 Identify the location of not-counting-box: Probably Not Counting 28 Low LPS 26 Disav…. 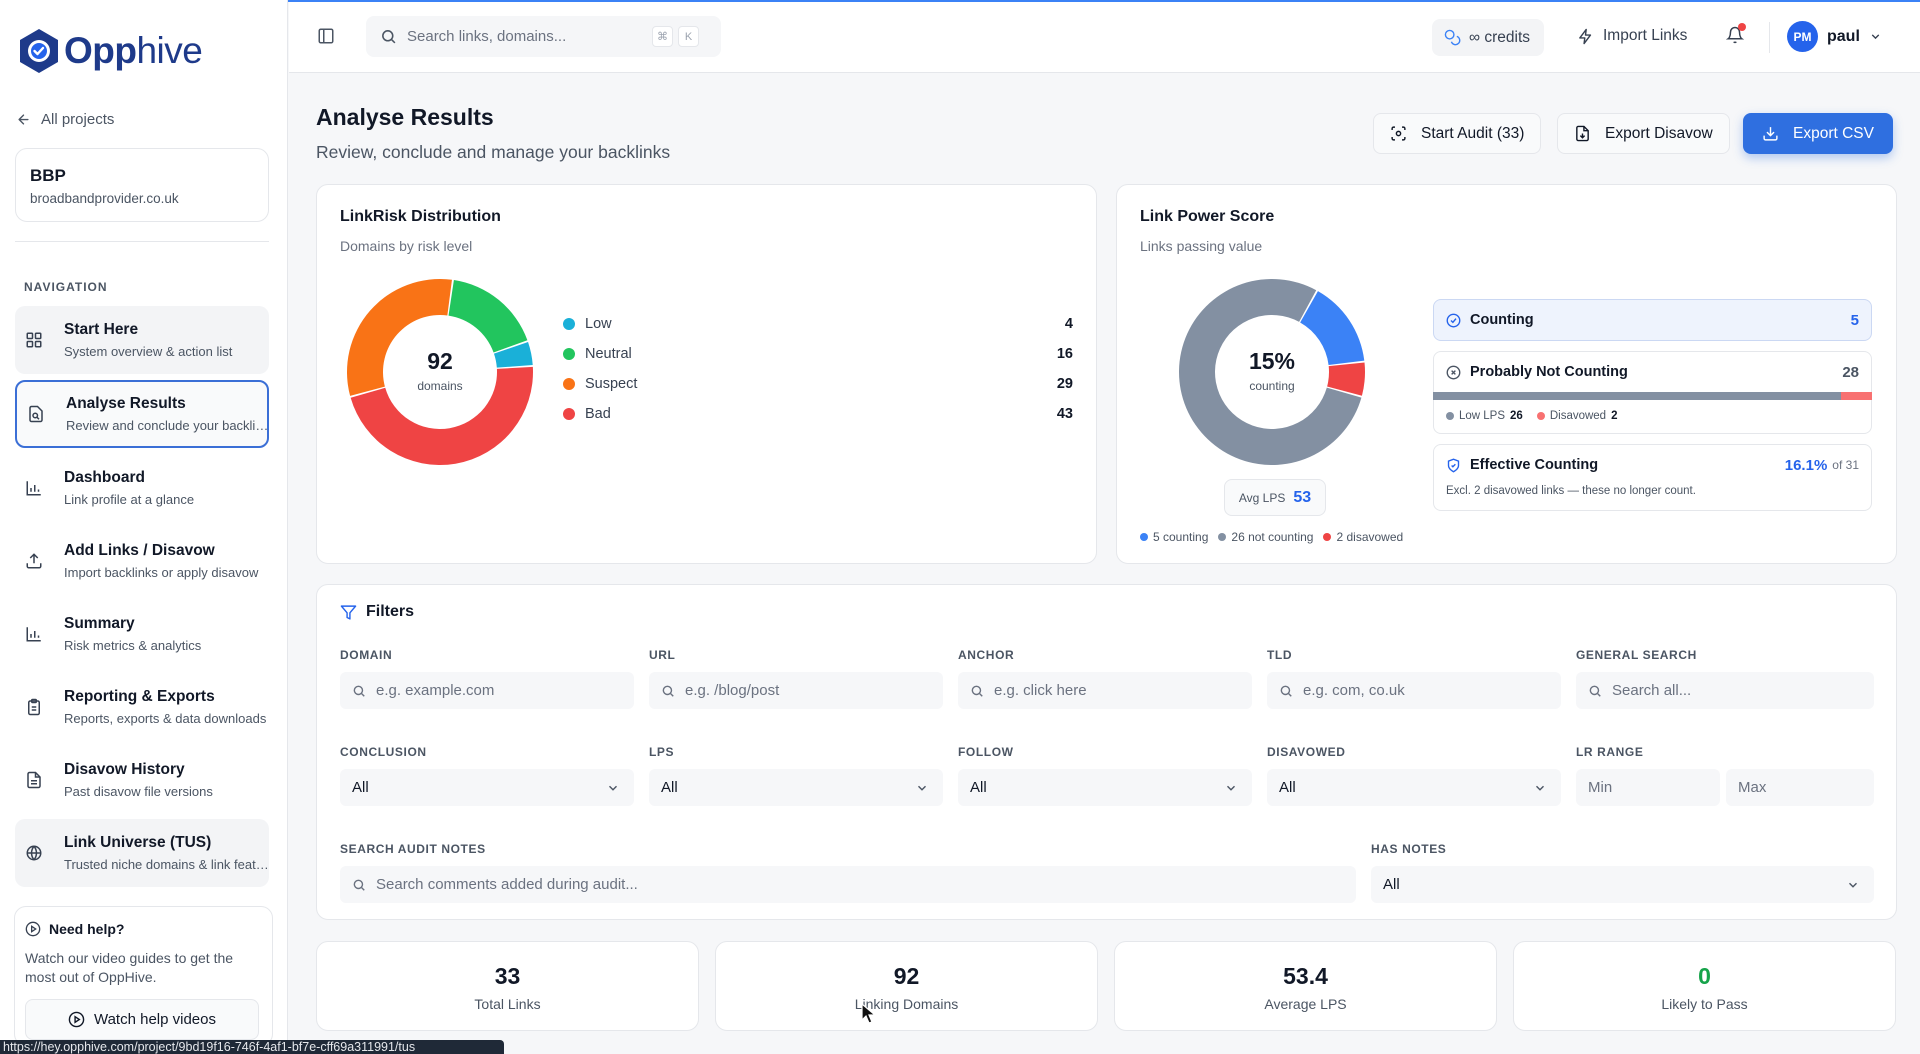
(1652, 392).